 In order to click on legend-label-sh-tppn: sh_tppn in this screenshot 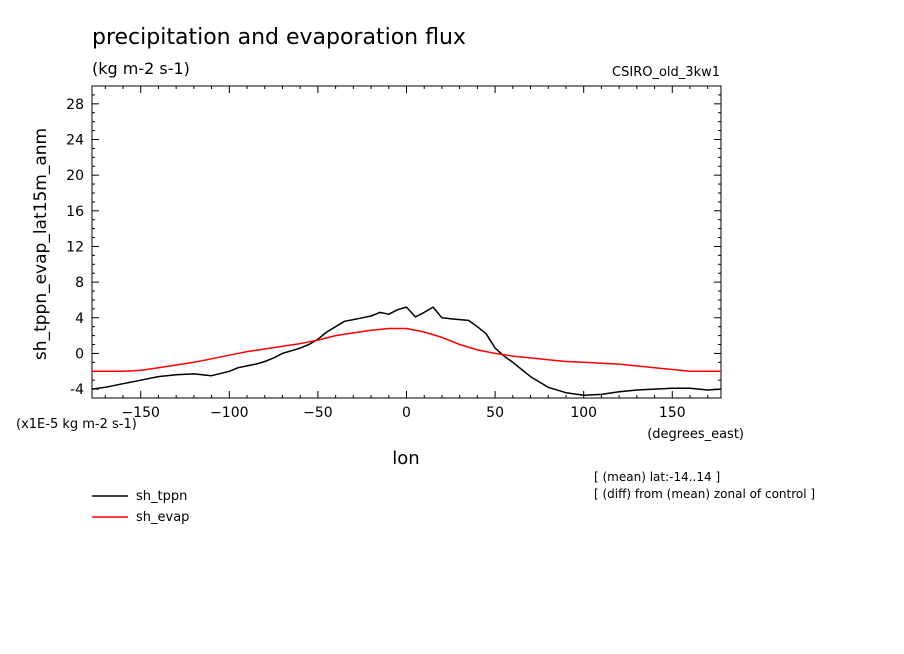, I will do `click(161, 496)`.